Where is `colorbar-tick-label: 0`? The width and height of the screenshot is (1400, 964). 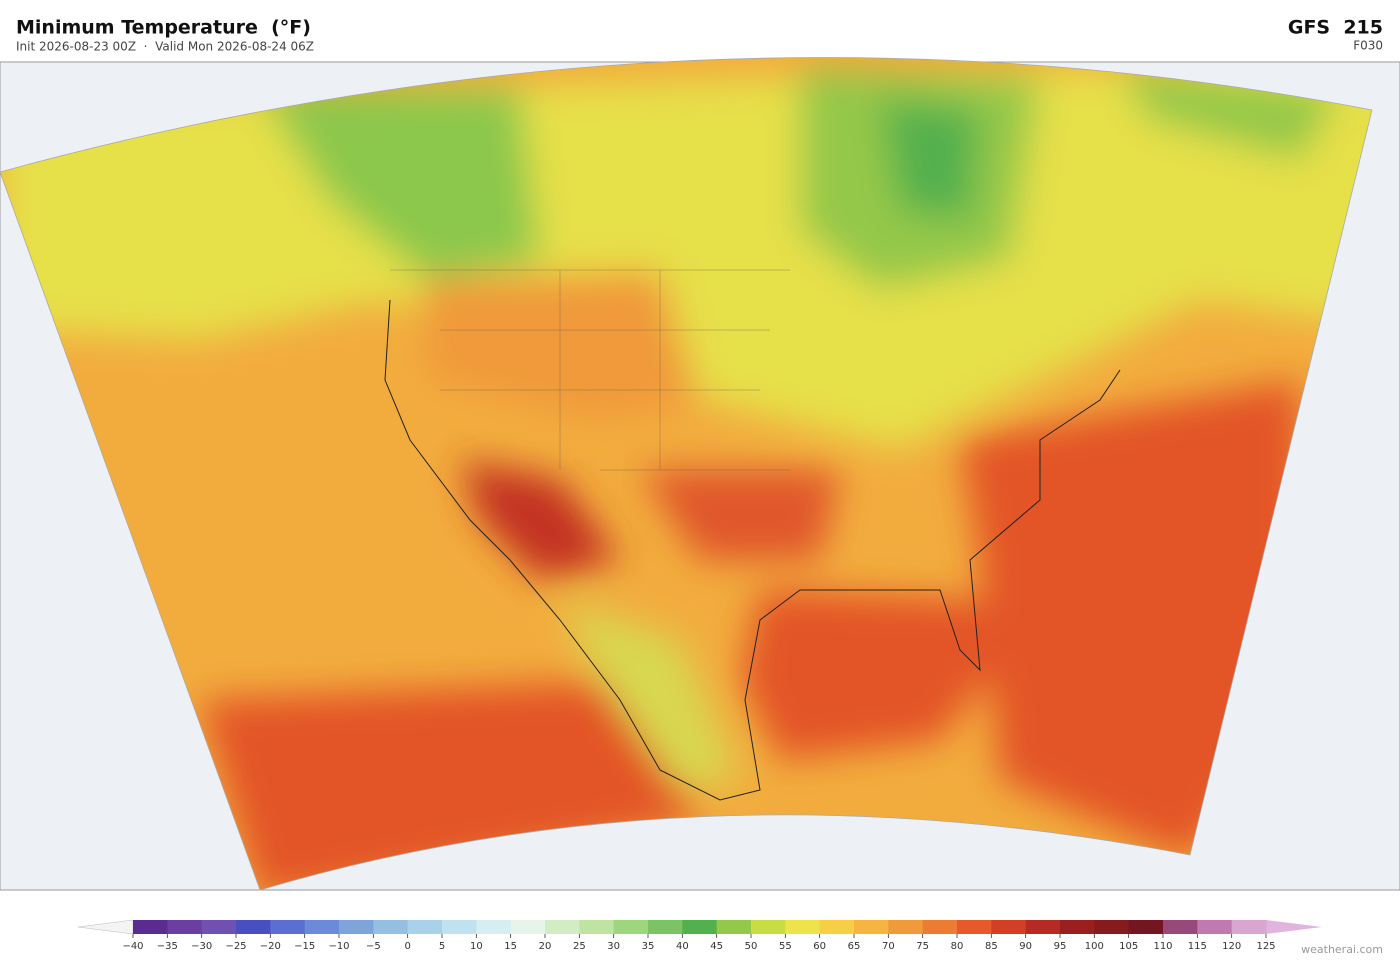
colorbar-tick-label: 0 is located at coordinates (407, 946).